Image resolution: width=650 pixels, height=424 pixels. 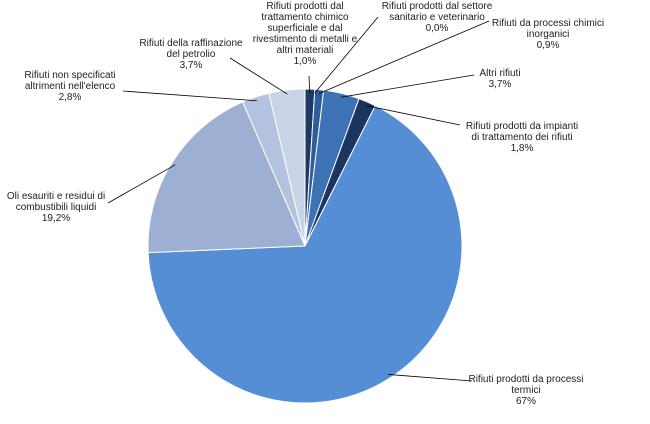 What do you see at coordinates (305, 39) in the screenshot?
I see `slice-name-line-0-3: rivestimento di metalli e` at bounding box center [305, 39].